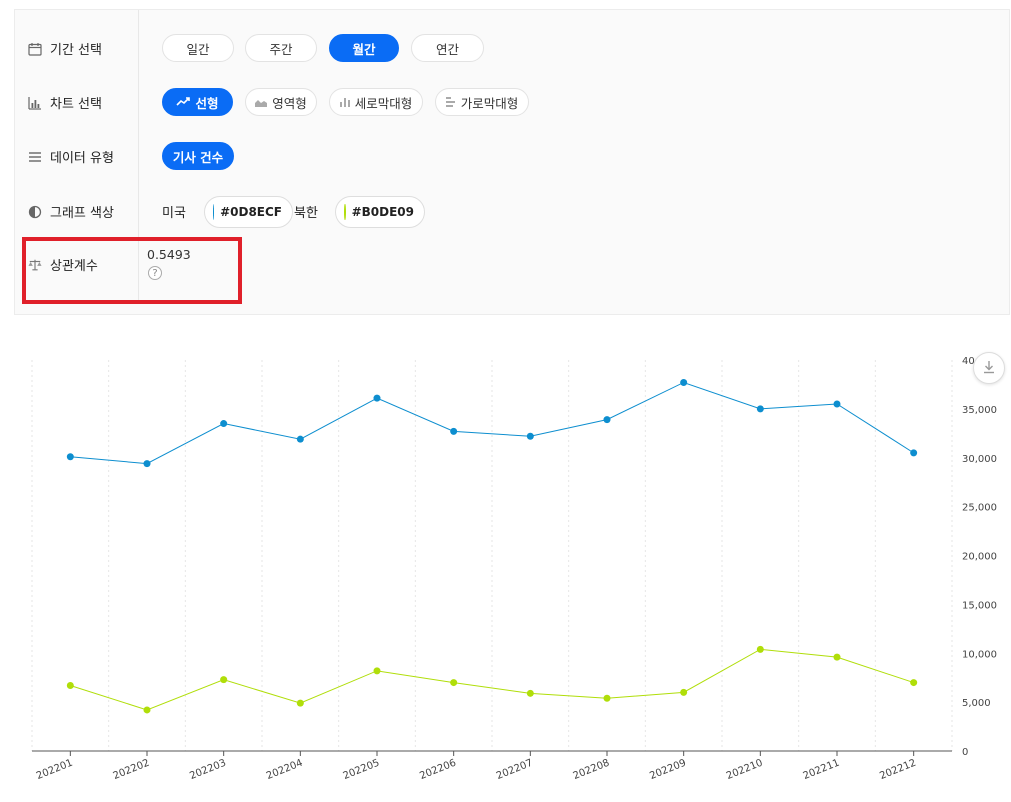 The image size is (1011, 802). I want to click on series-1-color-swatch, so click(214, 212).